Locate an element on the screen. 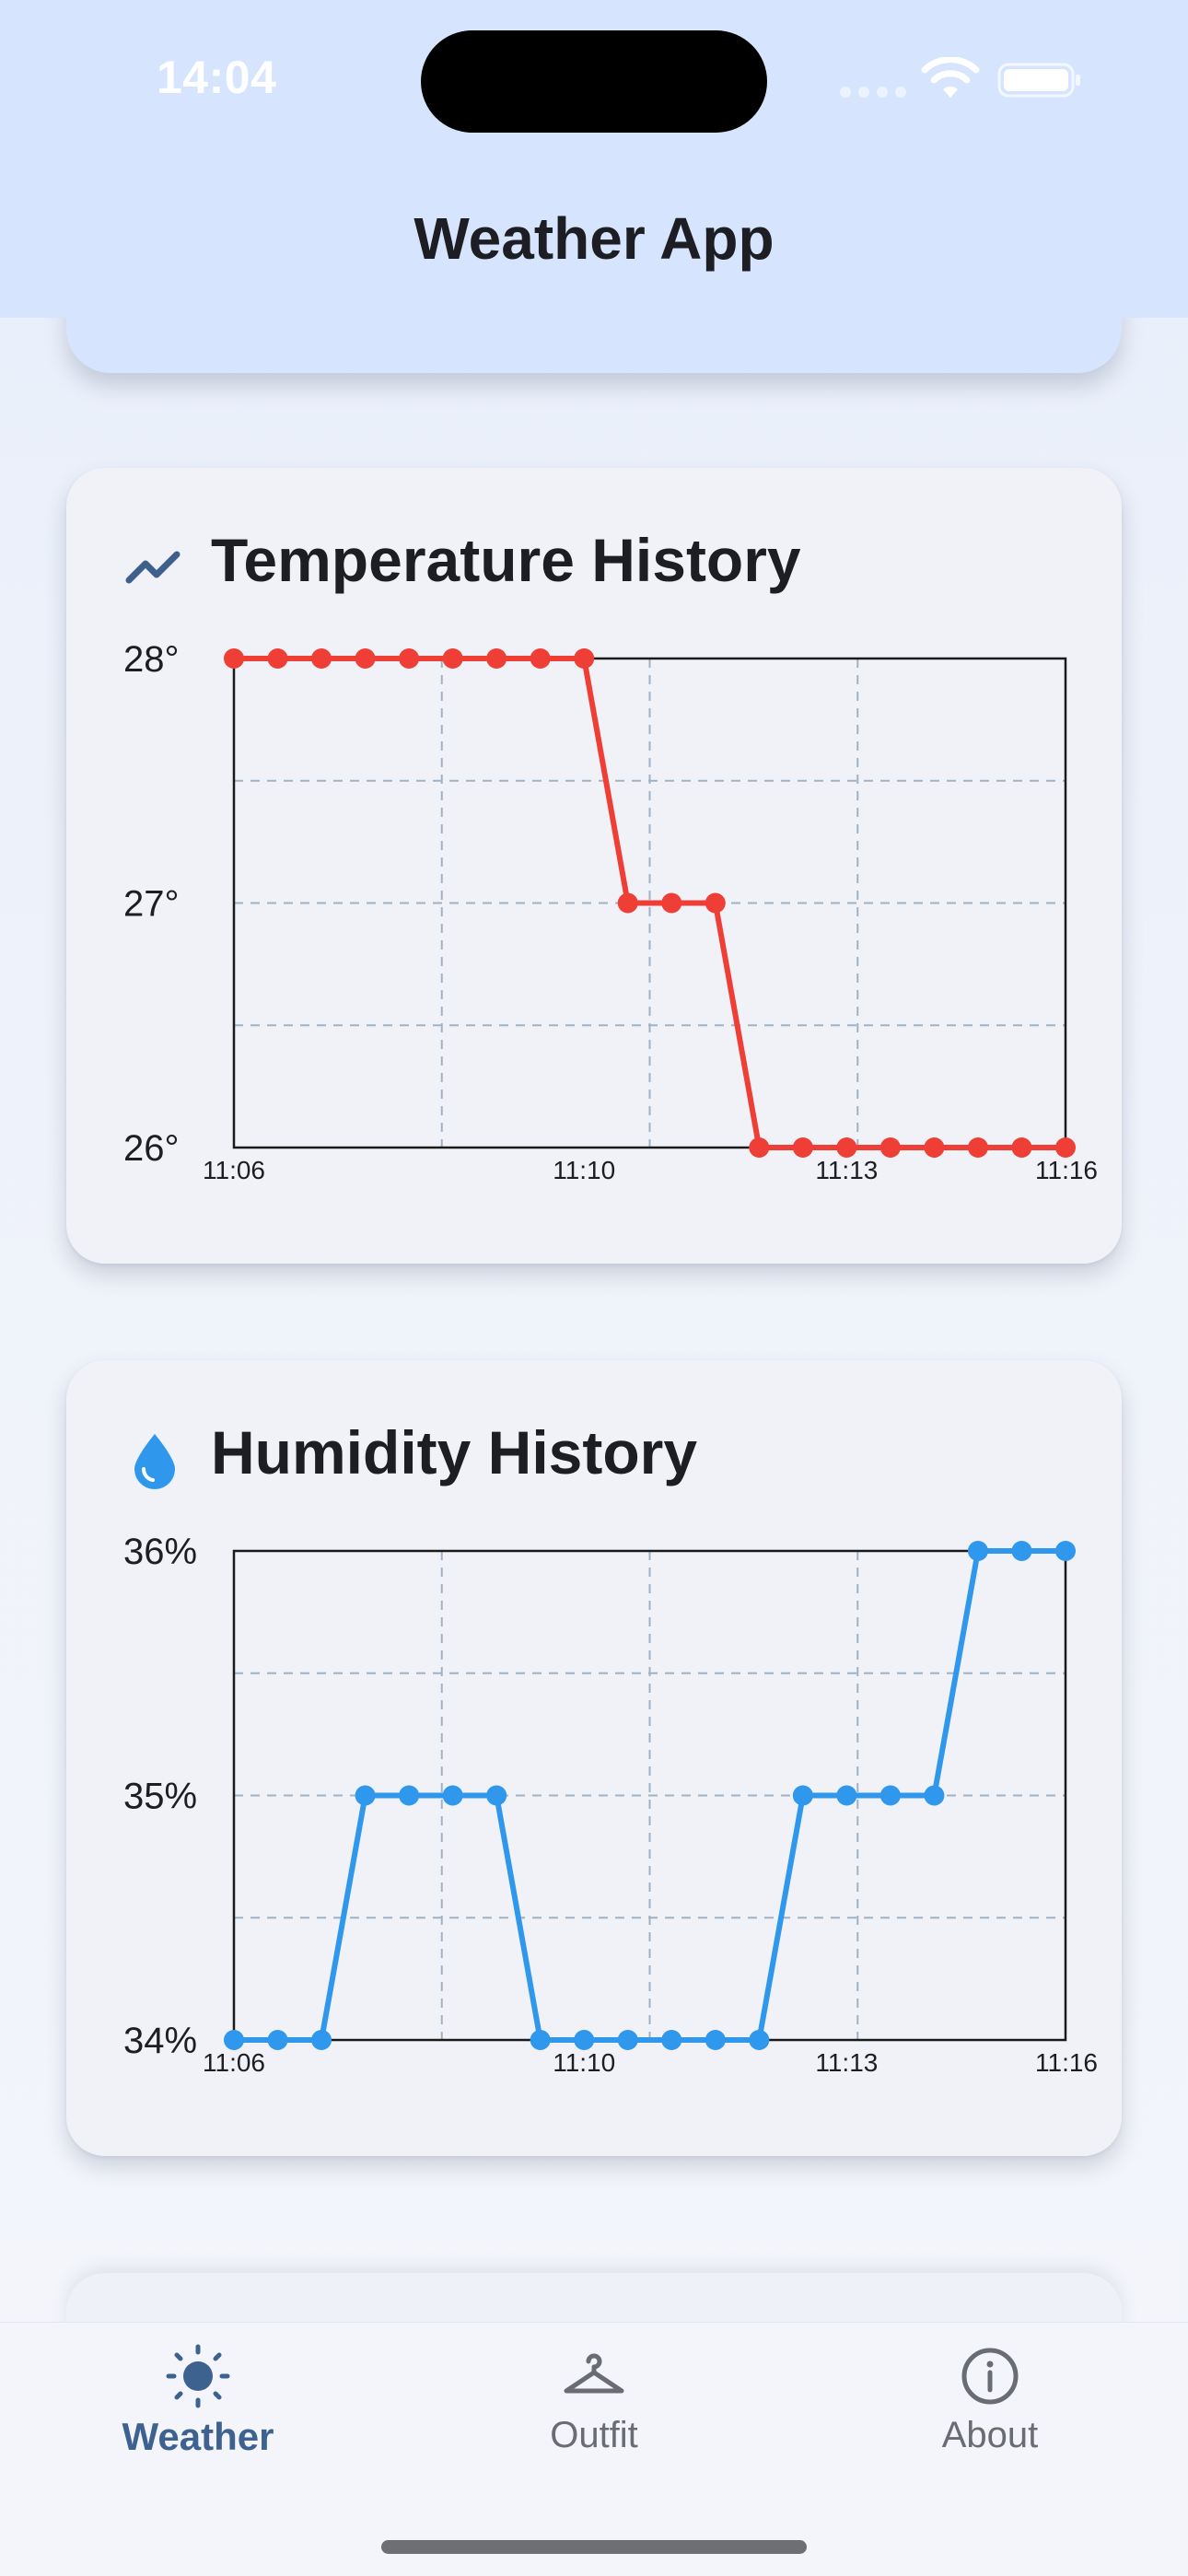 The width and height of the screenshot is (1188, 2576). nav-tab-weather-label: Weather is located at coordinates (198, 2436).